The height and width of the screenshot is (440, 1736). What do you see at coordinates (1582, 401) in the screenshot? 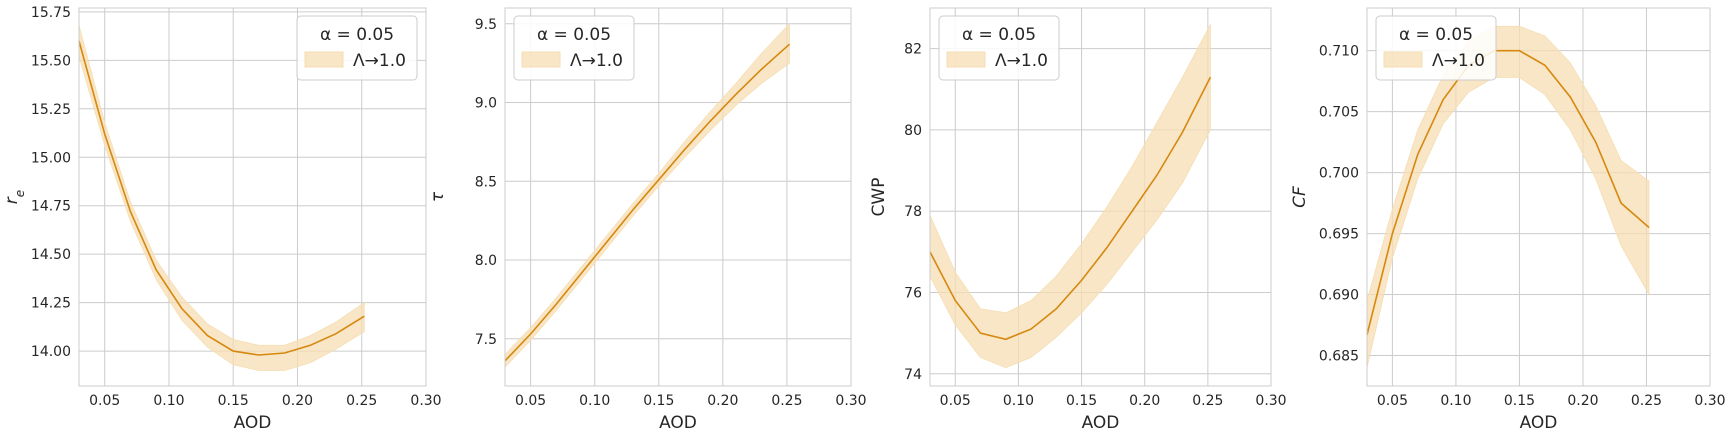
I see `x-tick-label-4-4: 0.20` at bounding box center [1582, 401].